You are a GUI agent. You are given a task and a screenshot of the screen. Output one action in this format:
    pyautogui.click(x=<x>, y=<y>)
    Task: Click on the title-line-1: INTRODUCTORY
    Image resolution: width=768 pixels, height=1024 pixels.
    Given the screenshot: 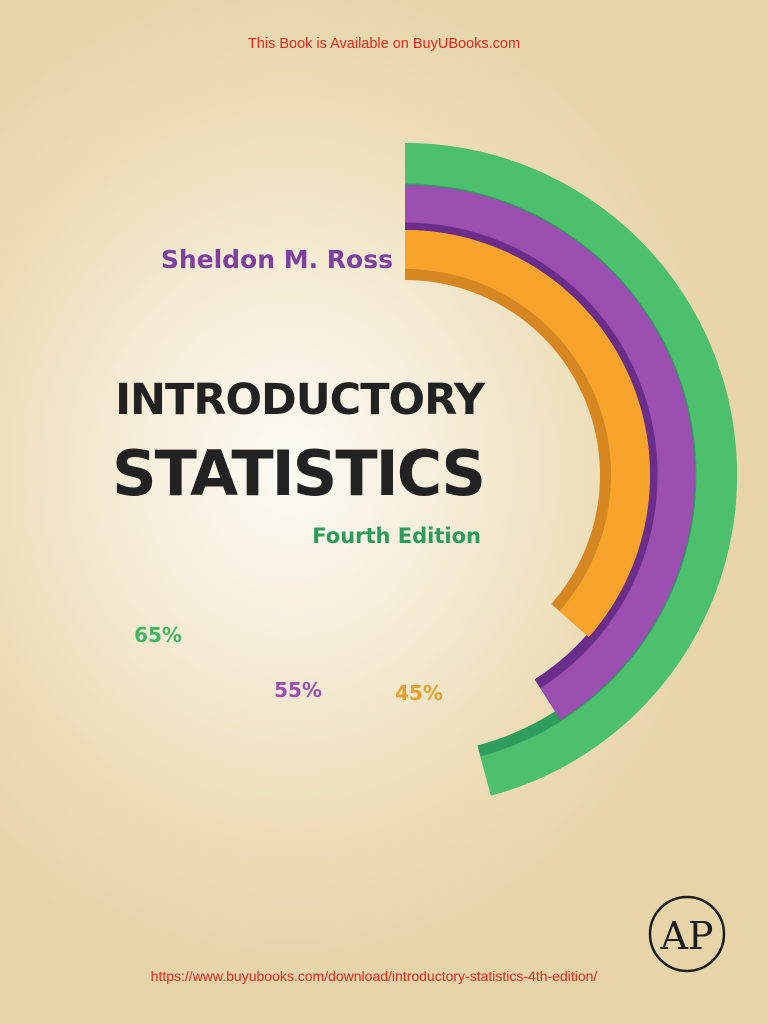 What is the action you would take?
    pyautogui.click(x=300, y=400)
    